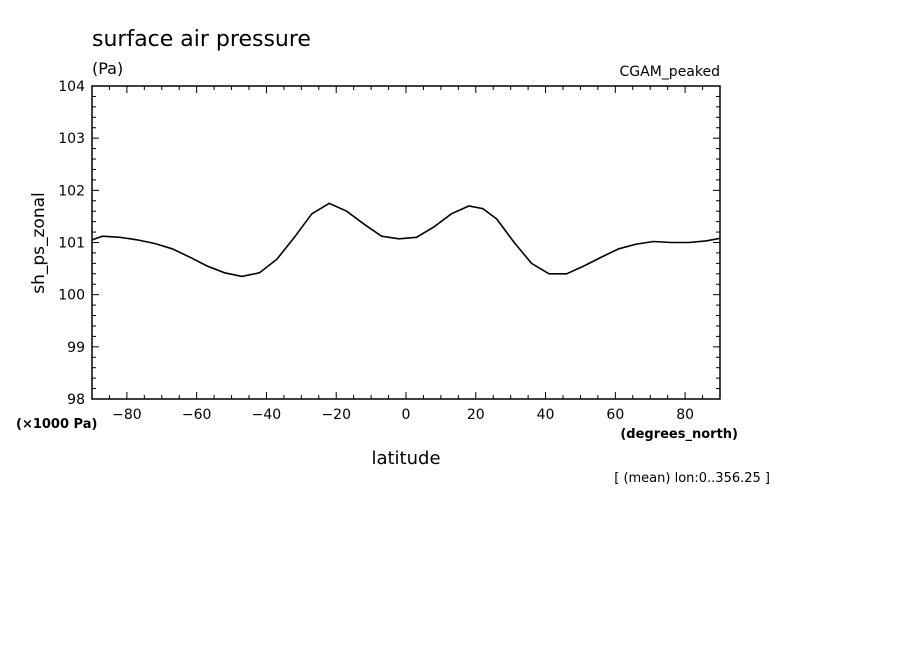  What do you see at coordinates (56, 424) in the screenshot?
I see `y-scale-label: (×1000 Pa)` at bounding box center [56, 424].